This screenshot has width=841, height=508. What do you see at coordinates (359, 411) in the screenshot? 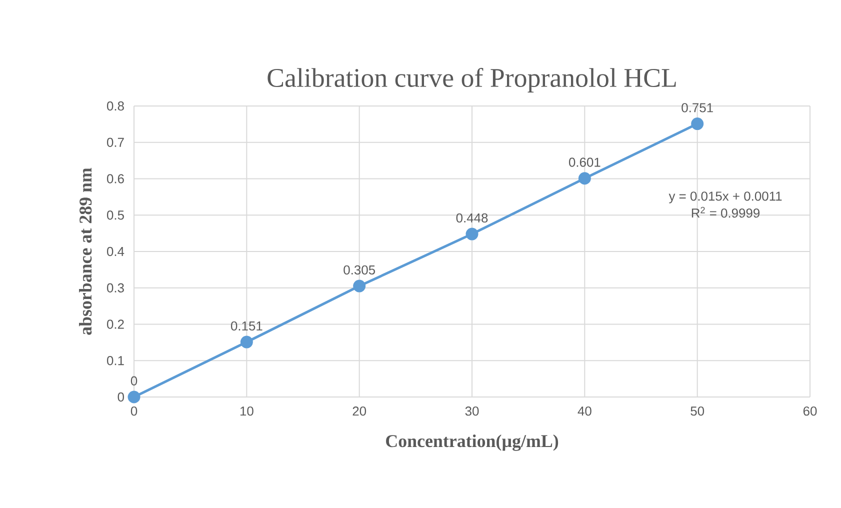
I see `x-tick-label: 20` at bounding box center [359, 411].